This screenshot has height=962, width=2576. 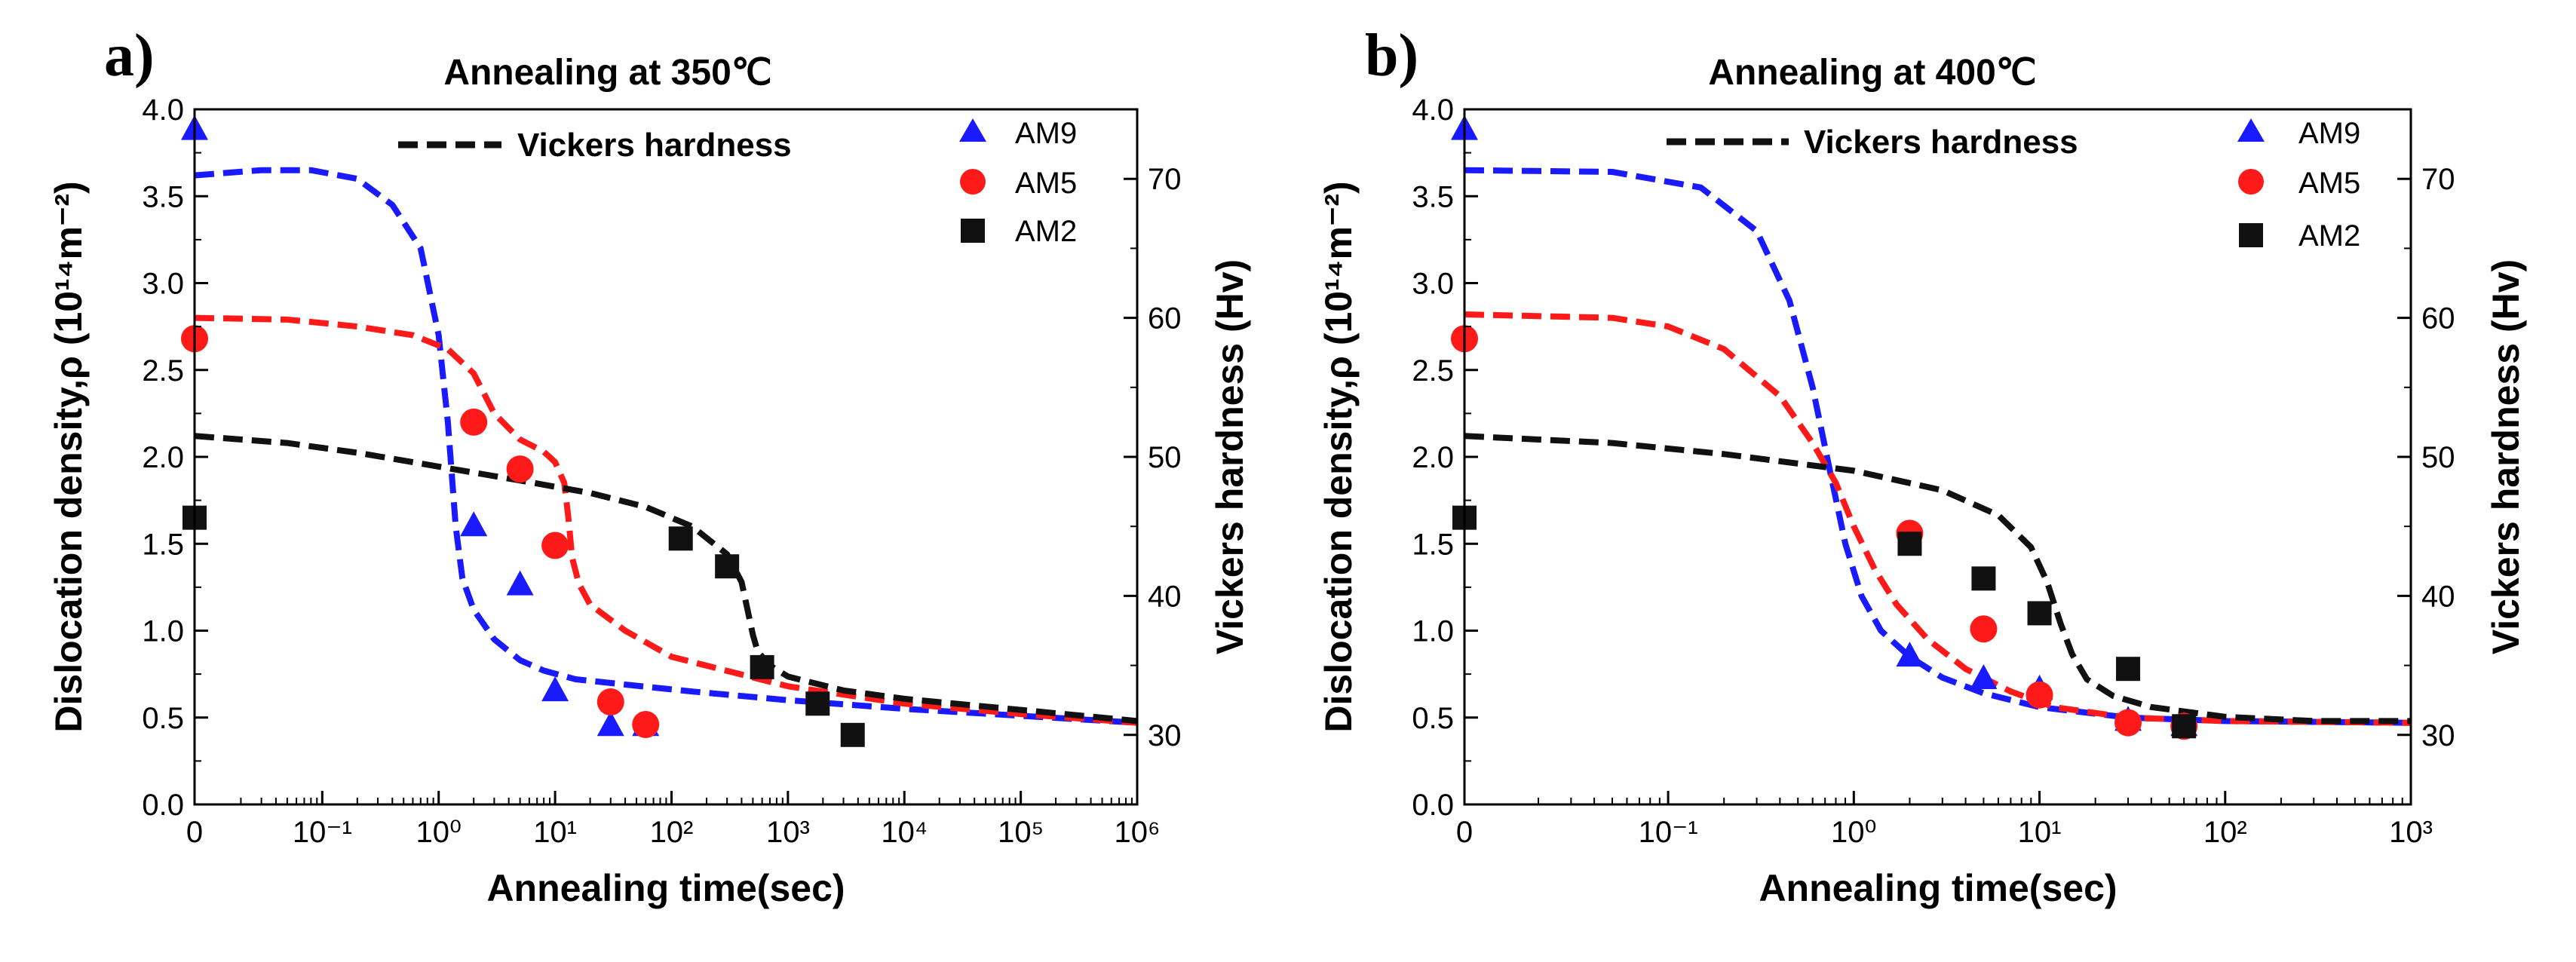 I want to click on panel-a-y2-axis: 30 40 50 60 70, so click(x=1153, y=457).